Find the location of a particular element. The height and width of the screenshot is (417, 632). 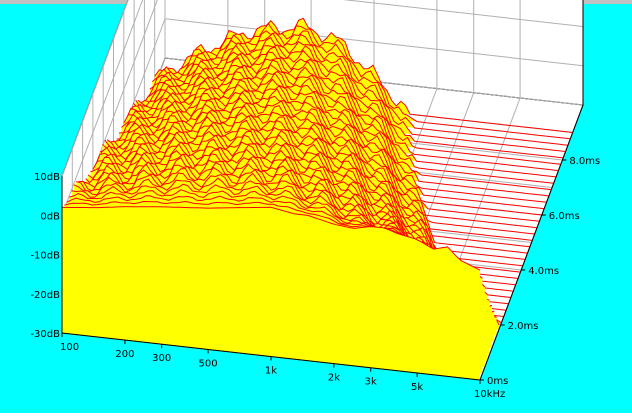

x-tick-label: 1k is located at coordinates (271, 371).